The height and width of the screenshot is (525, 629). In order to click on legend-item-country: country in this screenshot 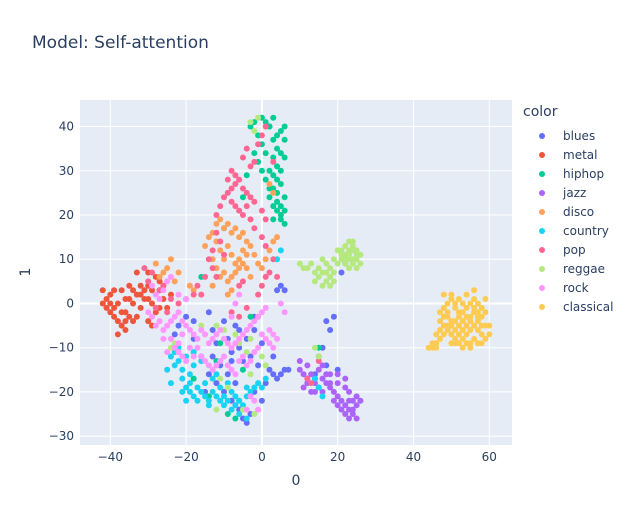, I will do `click(575, 230)`.